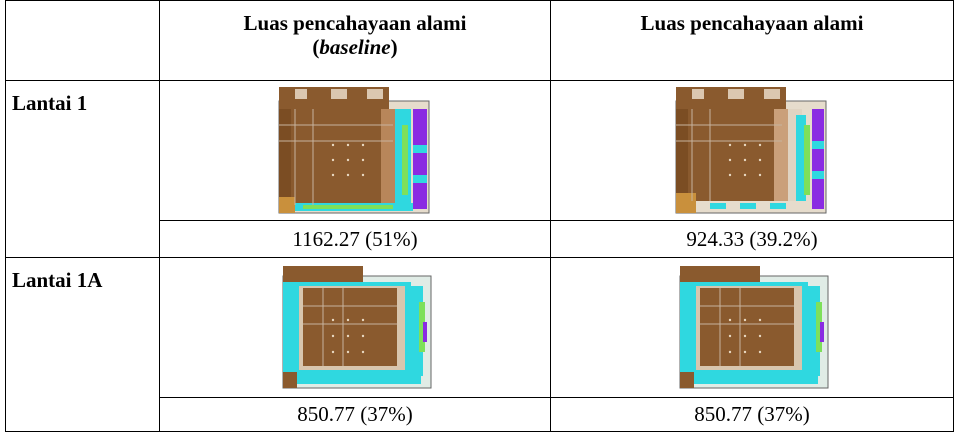 This screenshot has height=439, width=957. What do you see at coordinates (752, 239) in the screenshot?
I see `area-value: 924.33 (39.2%)` at bounding box center [752, 239].